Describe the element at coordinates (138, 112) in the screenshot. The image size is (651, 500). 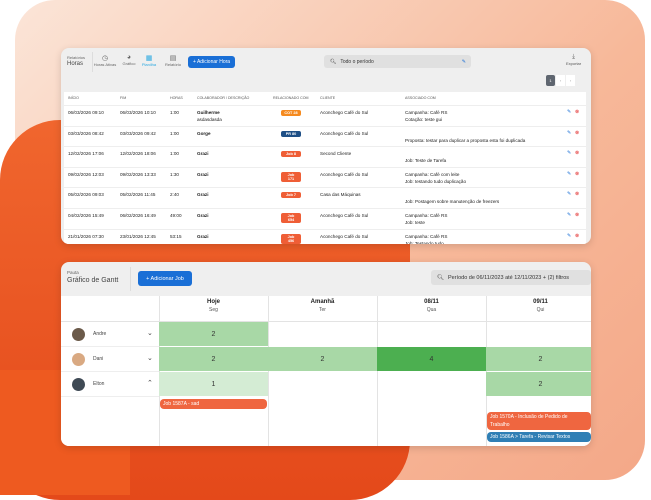
I see `end-cell: 06/03/2026 10:10` at that location.